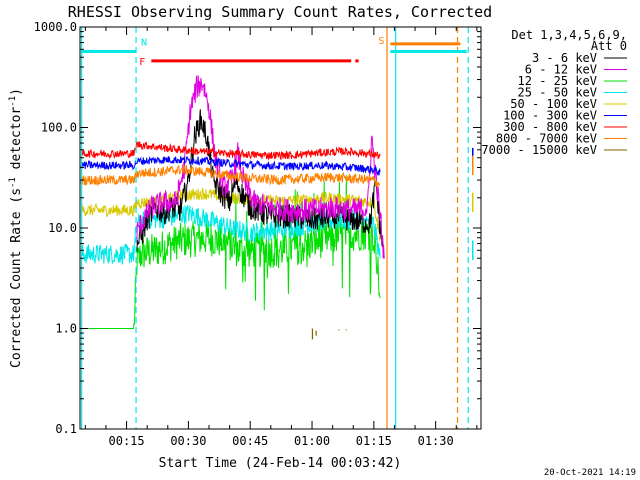 The width and height of the screenshot is (640, 480). I want to click on legend-entry-label: 7000 - 15000 keV, so click(539, 150).